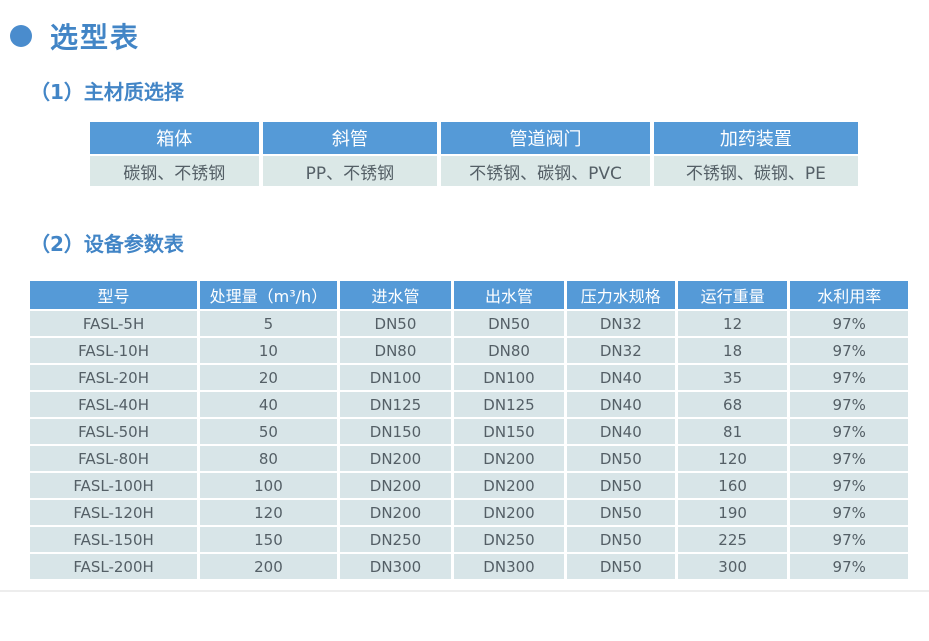  I want to click on param-cell: 12, so click(732, 323).